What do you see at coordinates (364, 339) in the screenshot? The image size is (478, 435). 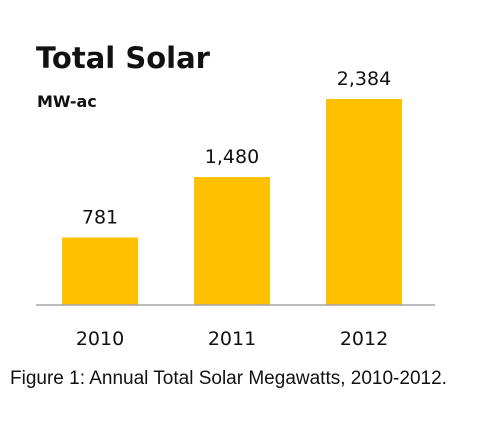 I see `x-tick-label-2012: 2012` at bounding box center [364, 339].